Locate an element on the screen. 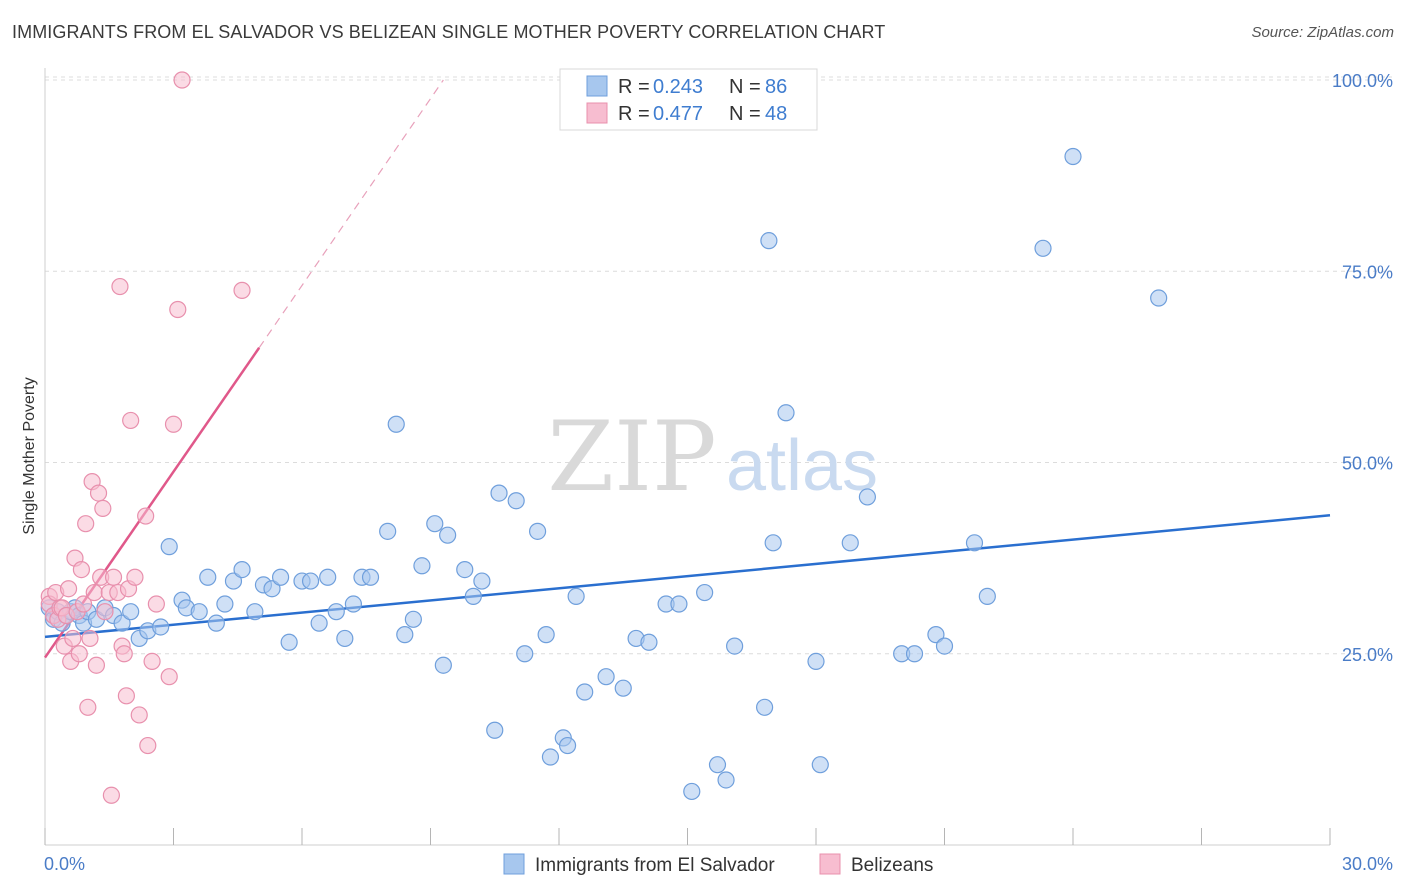  legend-swatch-pink is located at coordinates (597, 113).